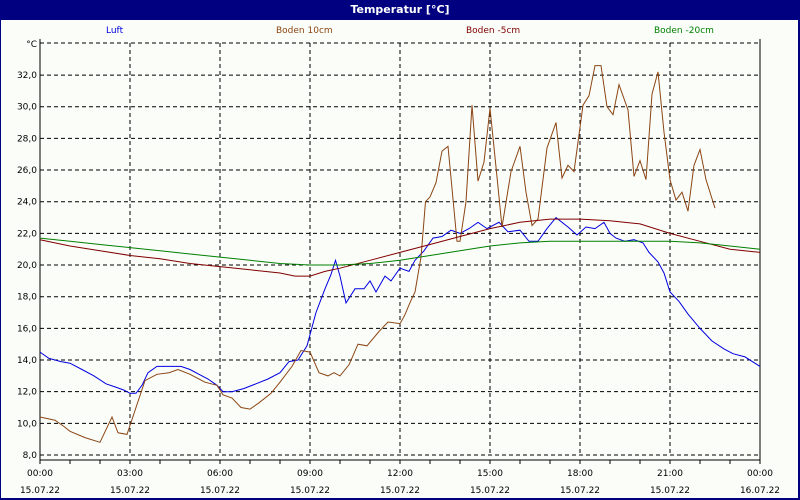 The width and height of the screenshot is (800, 500). Describe the element at coordinates (27, 329) in the screenshot. I see `y-tick-label: 16,0` at that location.